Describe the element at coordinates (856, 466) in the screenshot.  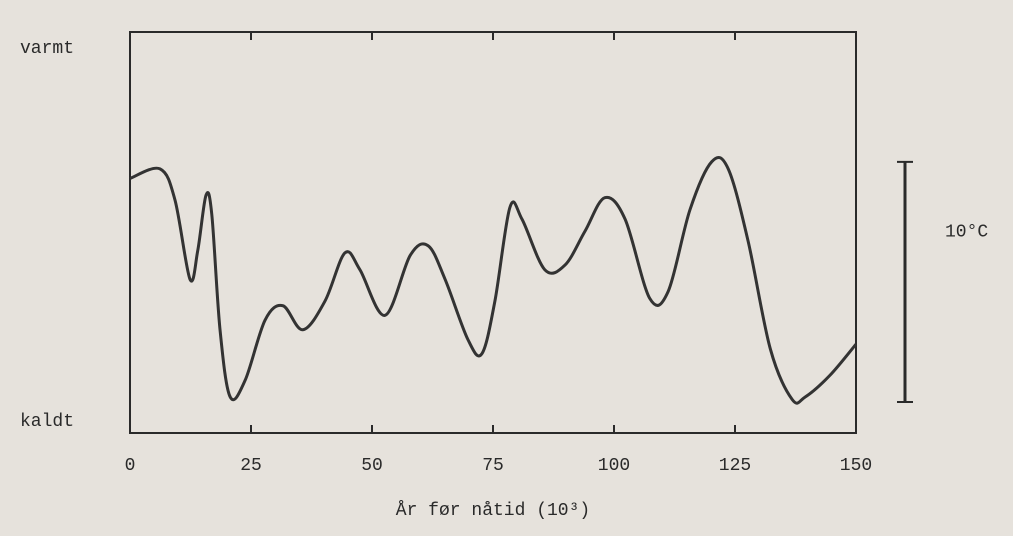
I see `x-tick-label: 150` at that location.